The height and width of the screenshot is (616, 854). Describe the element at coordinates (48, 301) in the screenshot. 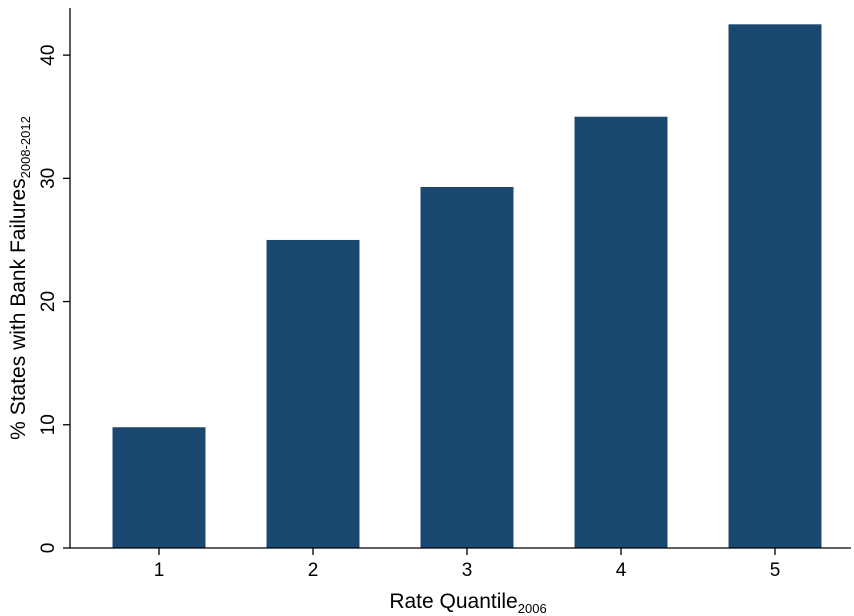

I see `y-tick-label: 20` at that location.